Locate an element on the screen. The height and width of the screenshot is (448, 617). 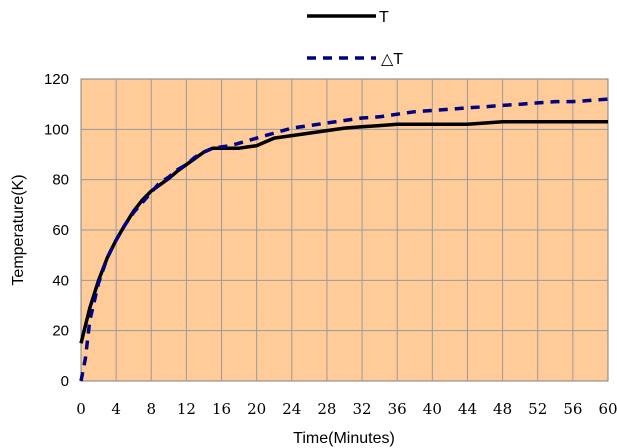
y-tick-label: 80 is located at coordinates (60, 180).